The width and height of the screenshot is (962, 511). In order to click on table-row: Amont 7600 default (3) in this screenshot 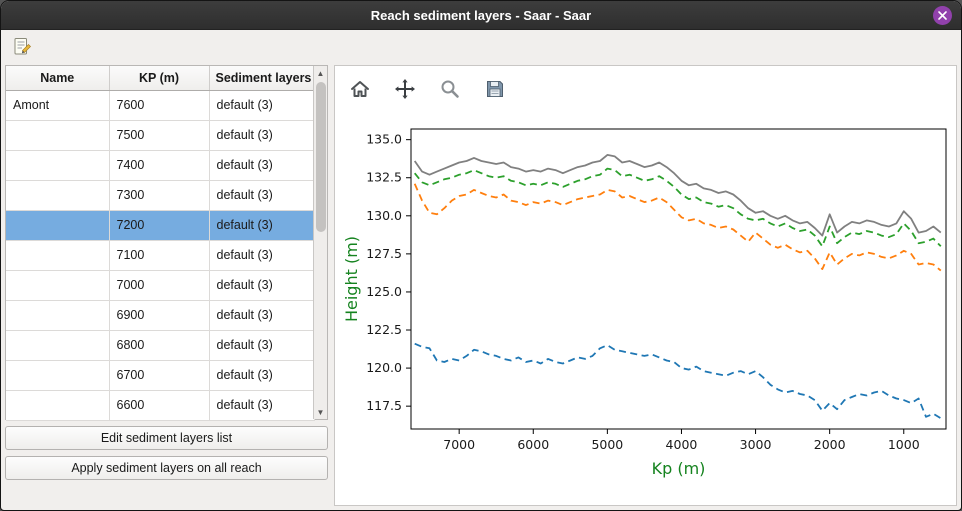, I will do `click(160, 105)`.